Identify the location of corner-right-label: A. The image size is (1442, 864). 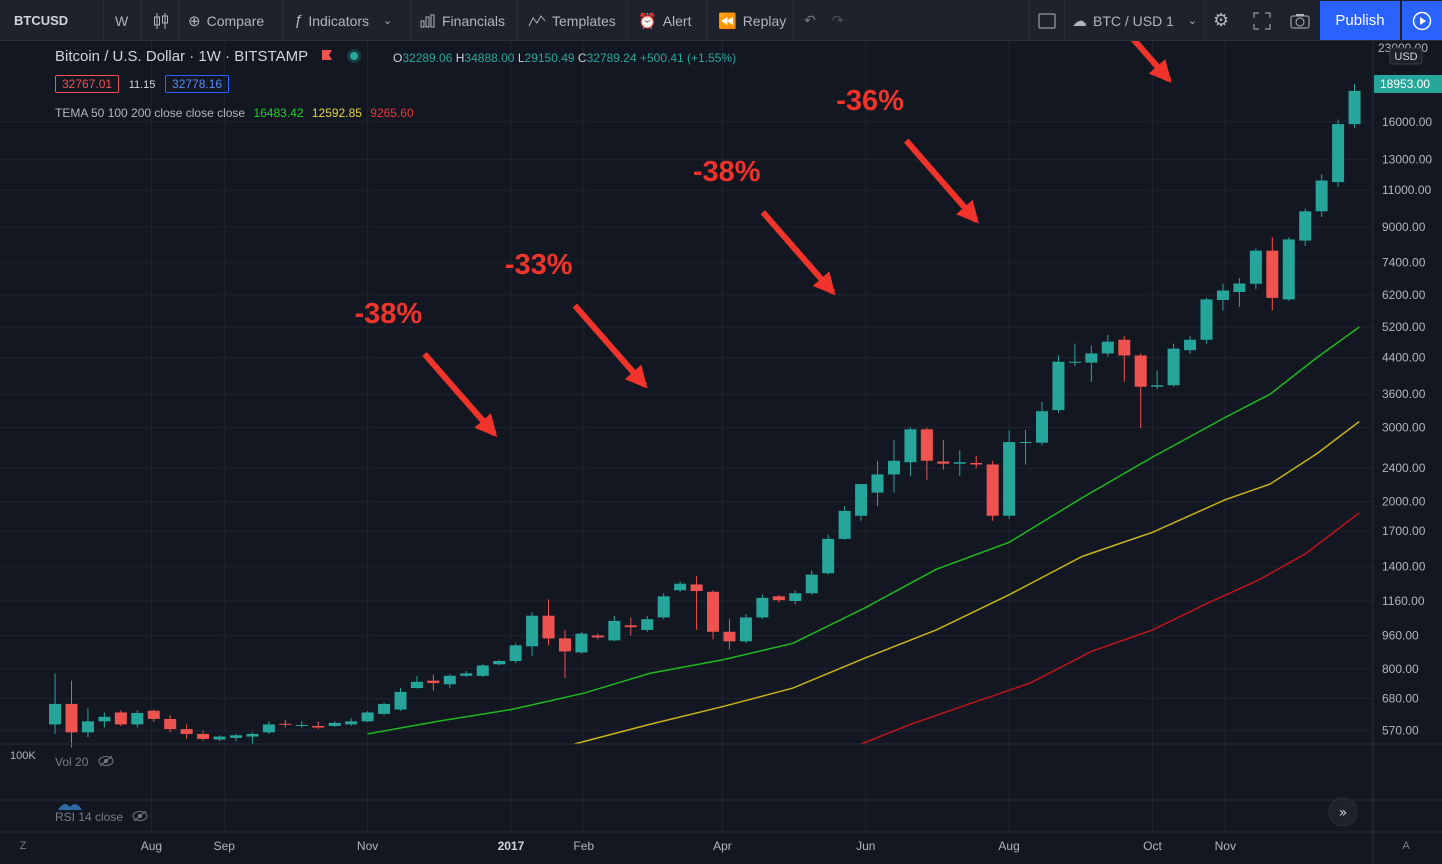
(1406, 846).